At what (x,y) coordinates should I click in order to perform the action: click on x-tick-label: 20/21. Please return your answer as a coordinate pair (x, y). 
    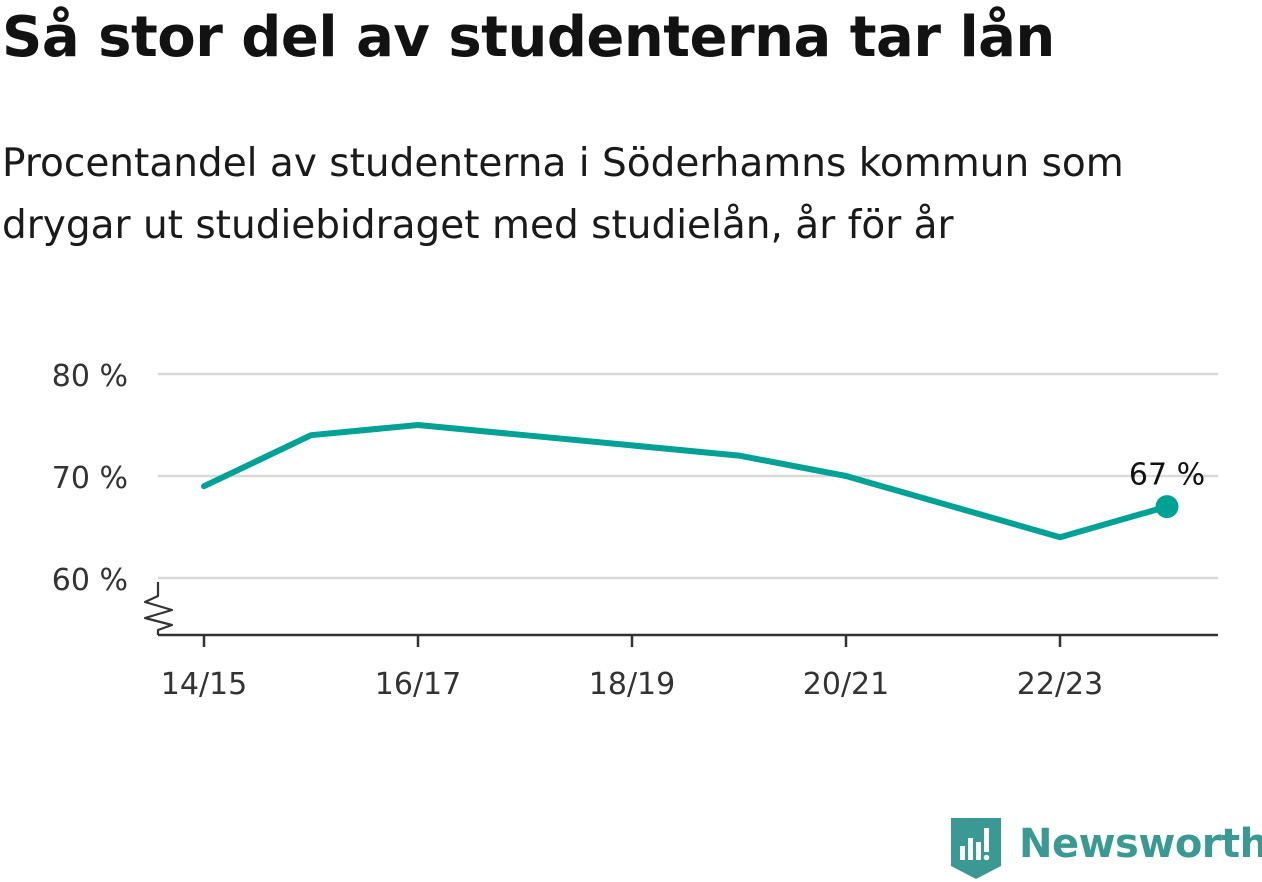
    Looking at the image, I should click on (846, 684).